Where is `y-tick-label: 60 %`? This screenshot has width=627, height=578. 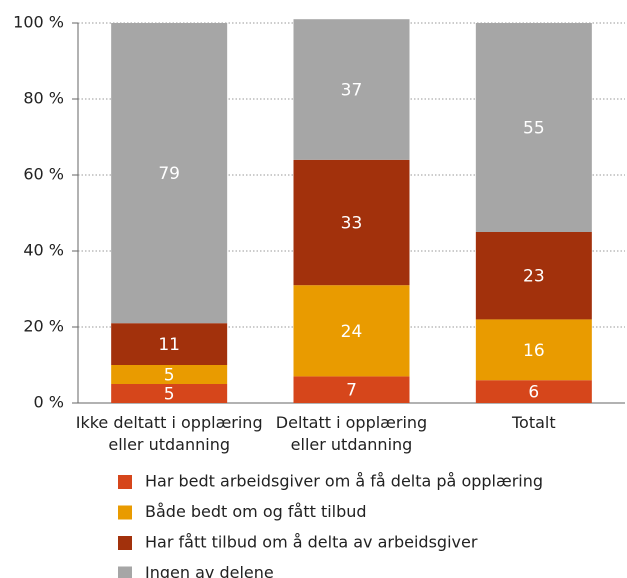
y-tick-label: 60 % is located at coordinates (43, 174).